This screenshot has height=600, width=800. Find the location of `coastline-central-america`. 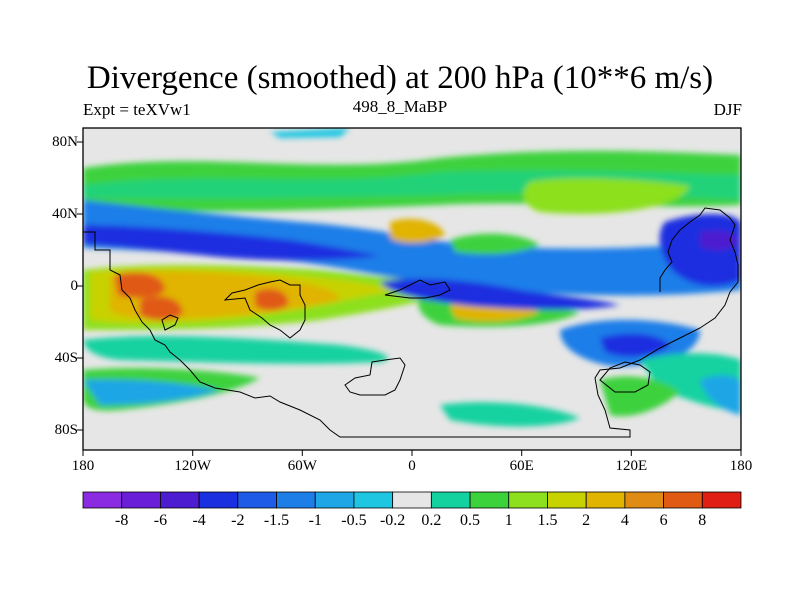

coastline-central-america is located at coordinates (170, 322).